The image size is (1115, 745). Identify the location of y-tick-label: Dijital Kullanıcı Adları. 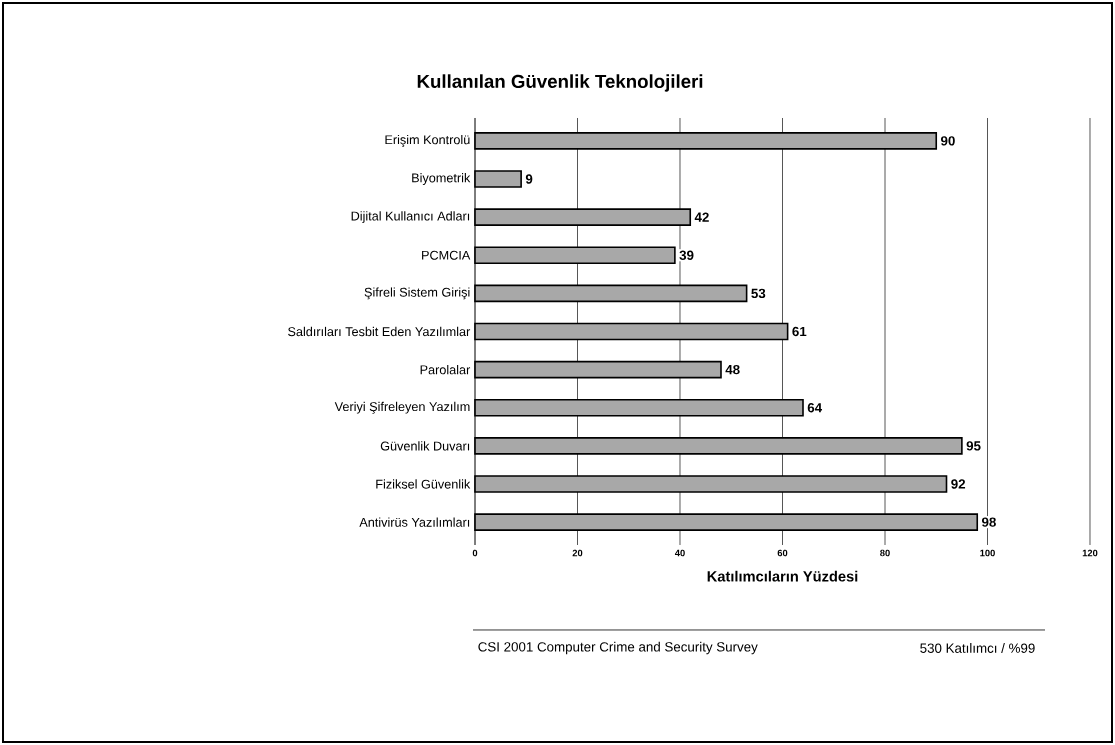
(410, 217).